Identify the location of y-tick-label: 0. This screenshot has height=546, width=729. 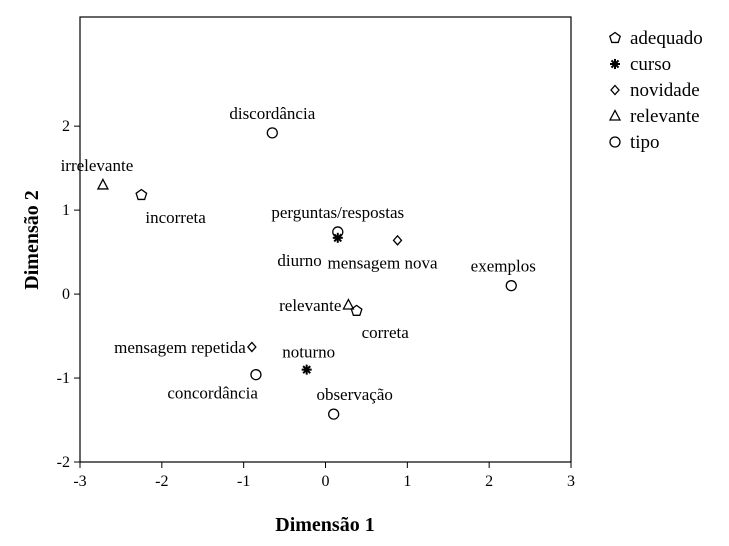
(66, 294).